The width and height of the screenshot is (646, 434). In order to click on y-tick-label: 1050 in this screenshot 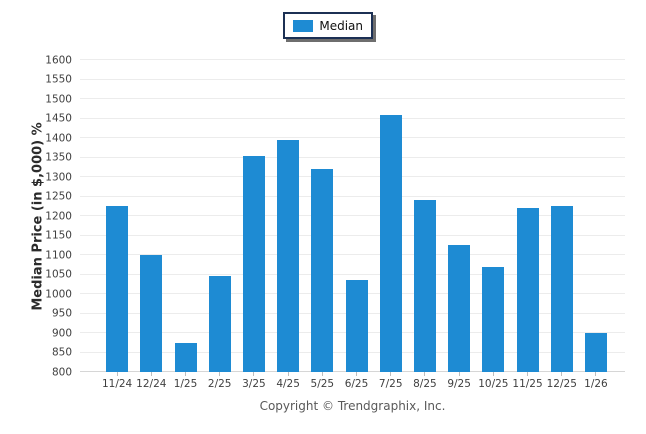, I will do `click(58, 274)`.